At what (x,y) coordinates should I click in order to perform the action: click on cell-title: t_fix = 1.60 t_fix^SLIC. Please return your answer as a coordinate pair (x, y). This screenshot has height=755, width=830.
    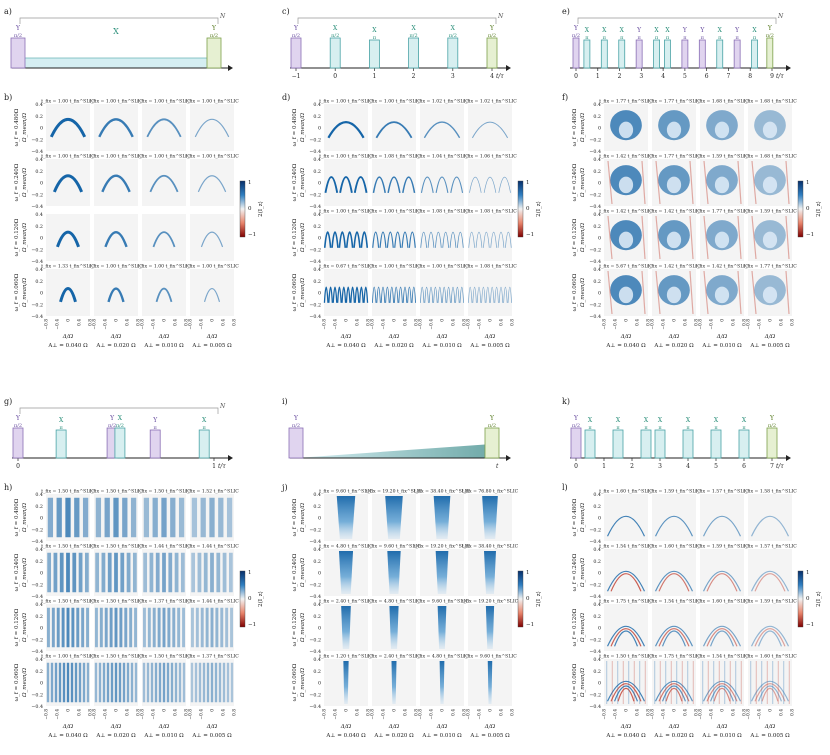
    Looking at the image, I should click on (626, 491).